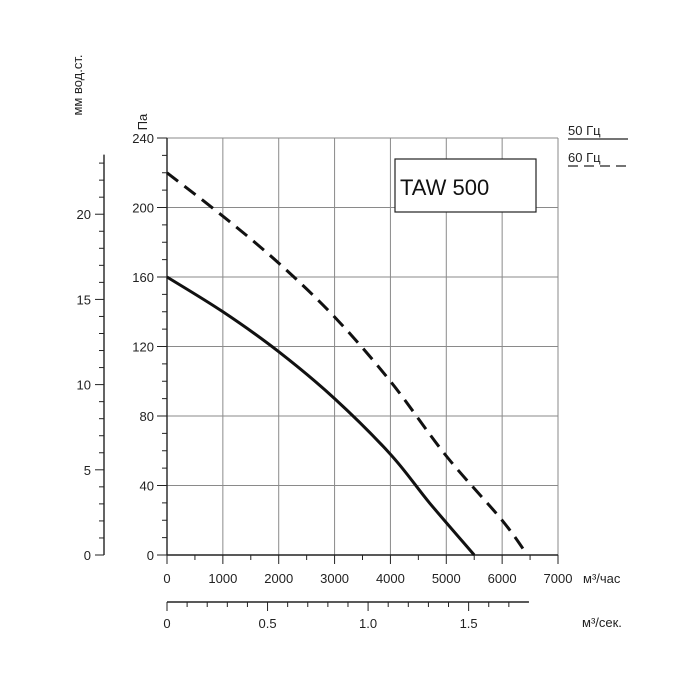 The height and width of the screenshot is (700, 700). I want to click on y-tick-label-200: 200, so click(143, 208).